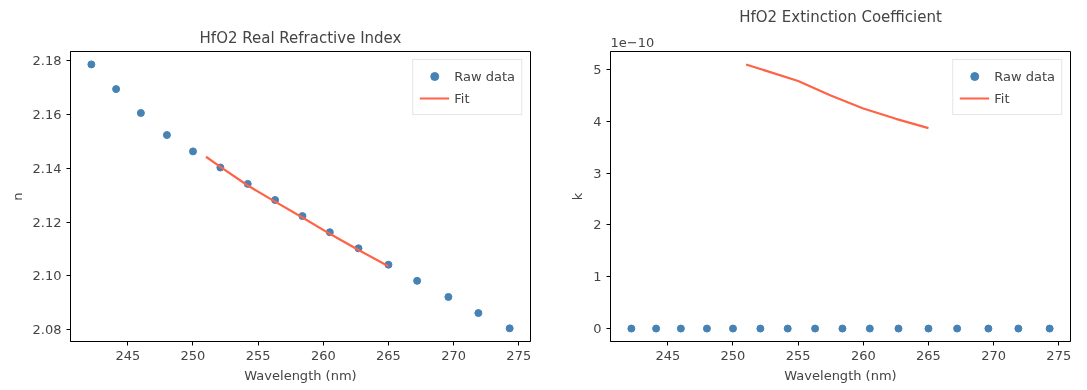  I want to click on y-tick-label: 2.16, so click(47, 115).